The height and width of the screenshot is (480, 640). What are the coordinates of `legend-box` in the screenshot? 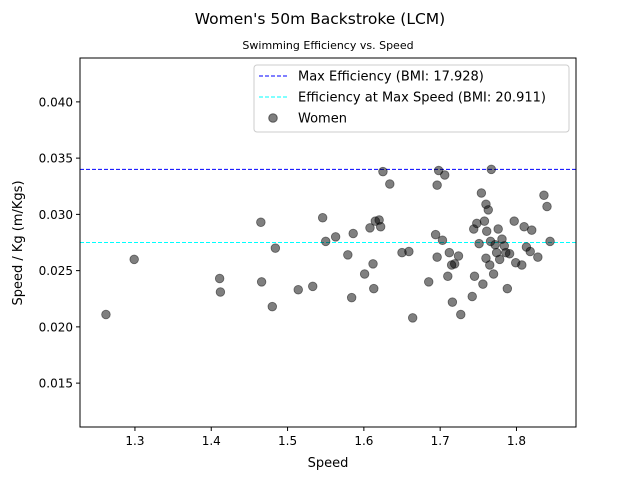 It's located at (411, 98).